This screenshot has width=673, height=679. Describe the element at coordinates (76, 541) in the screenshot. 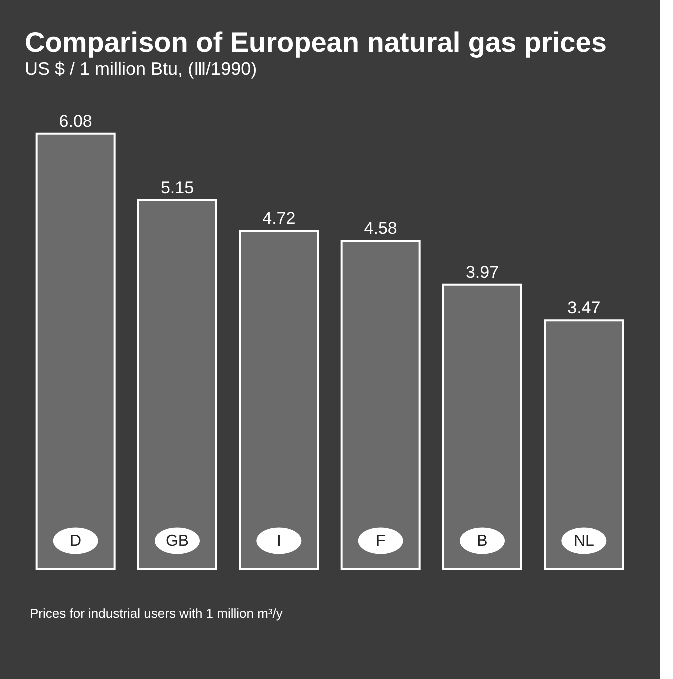

I see `x-tick-label: D` at that location.